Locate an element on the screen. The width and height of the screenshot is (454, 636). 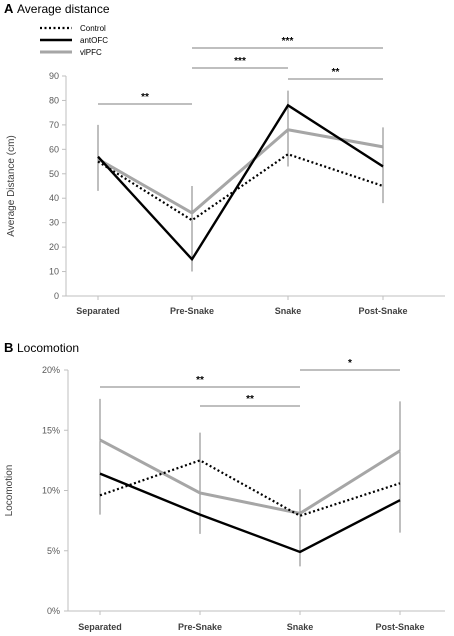
panel-letter-A: A is located at coordinates (9, 8).